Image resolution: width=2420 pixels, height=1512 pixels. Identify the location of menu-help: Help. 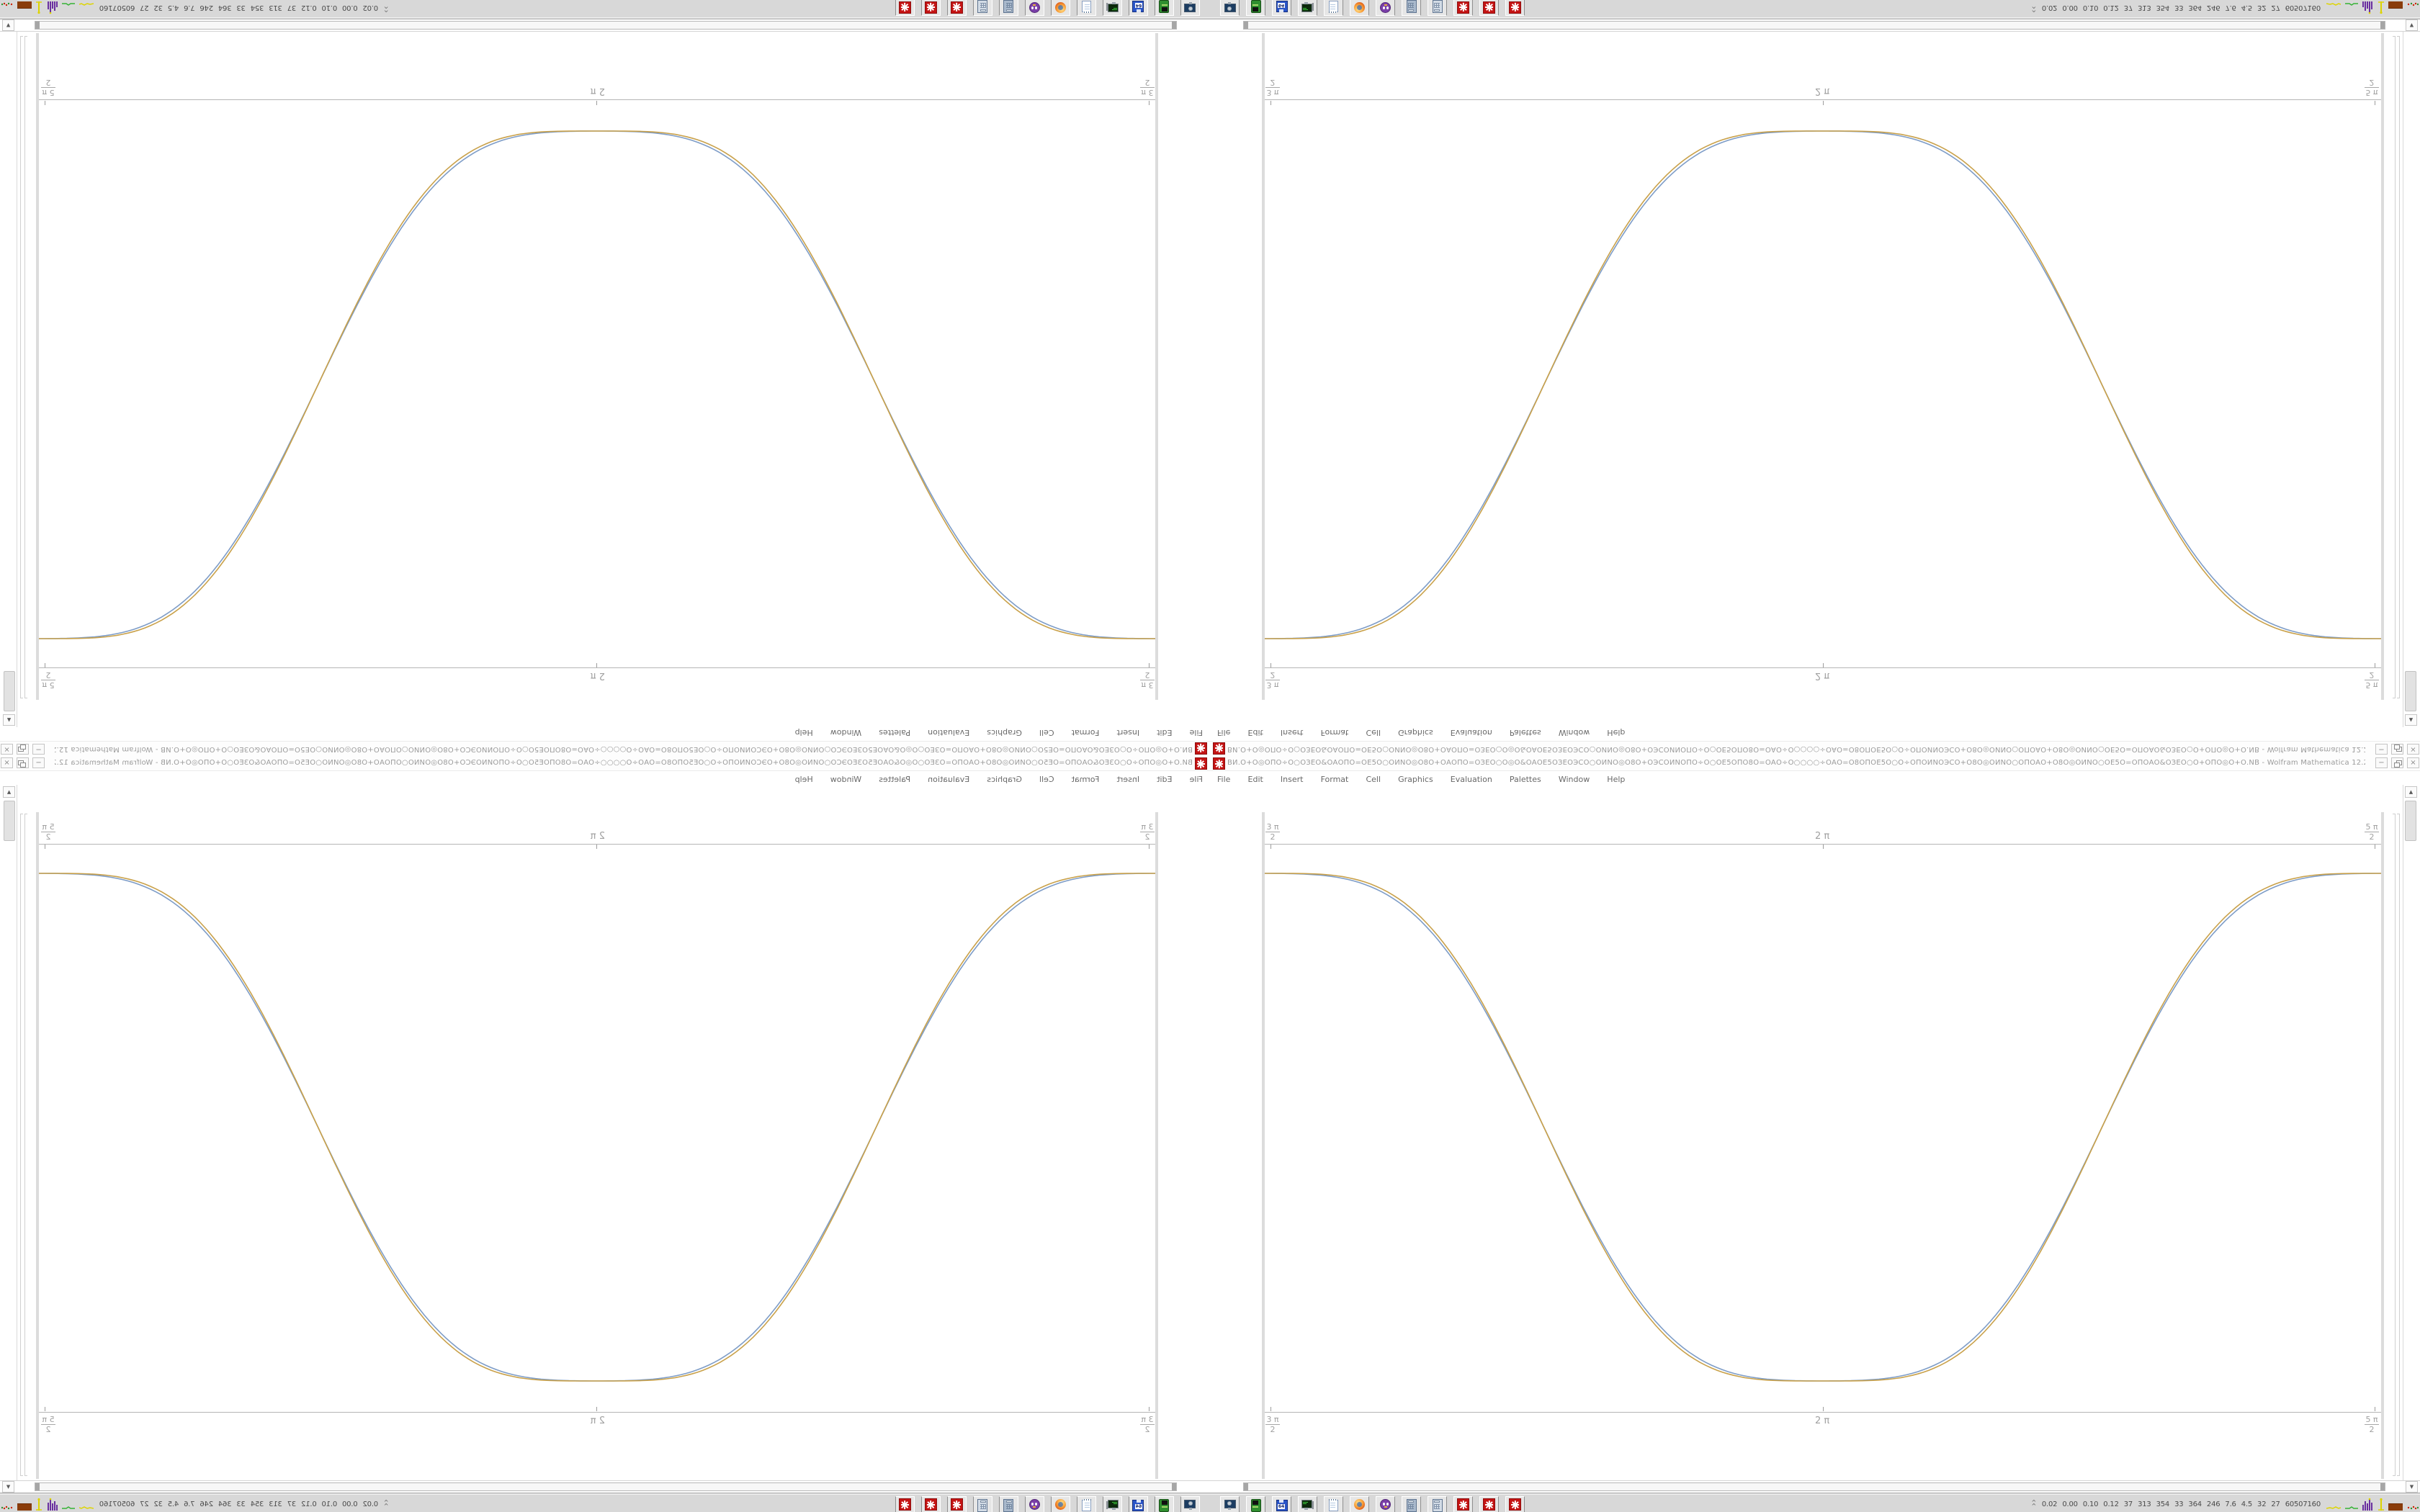
(1616, 779).